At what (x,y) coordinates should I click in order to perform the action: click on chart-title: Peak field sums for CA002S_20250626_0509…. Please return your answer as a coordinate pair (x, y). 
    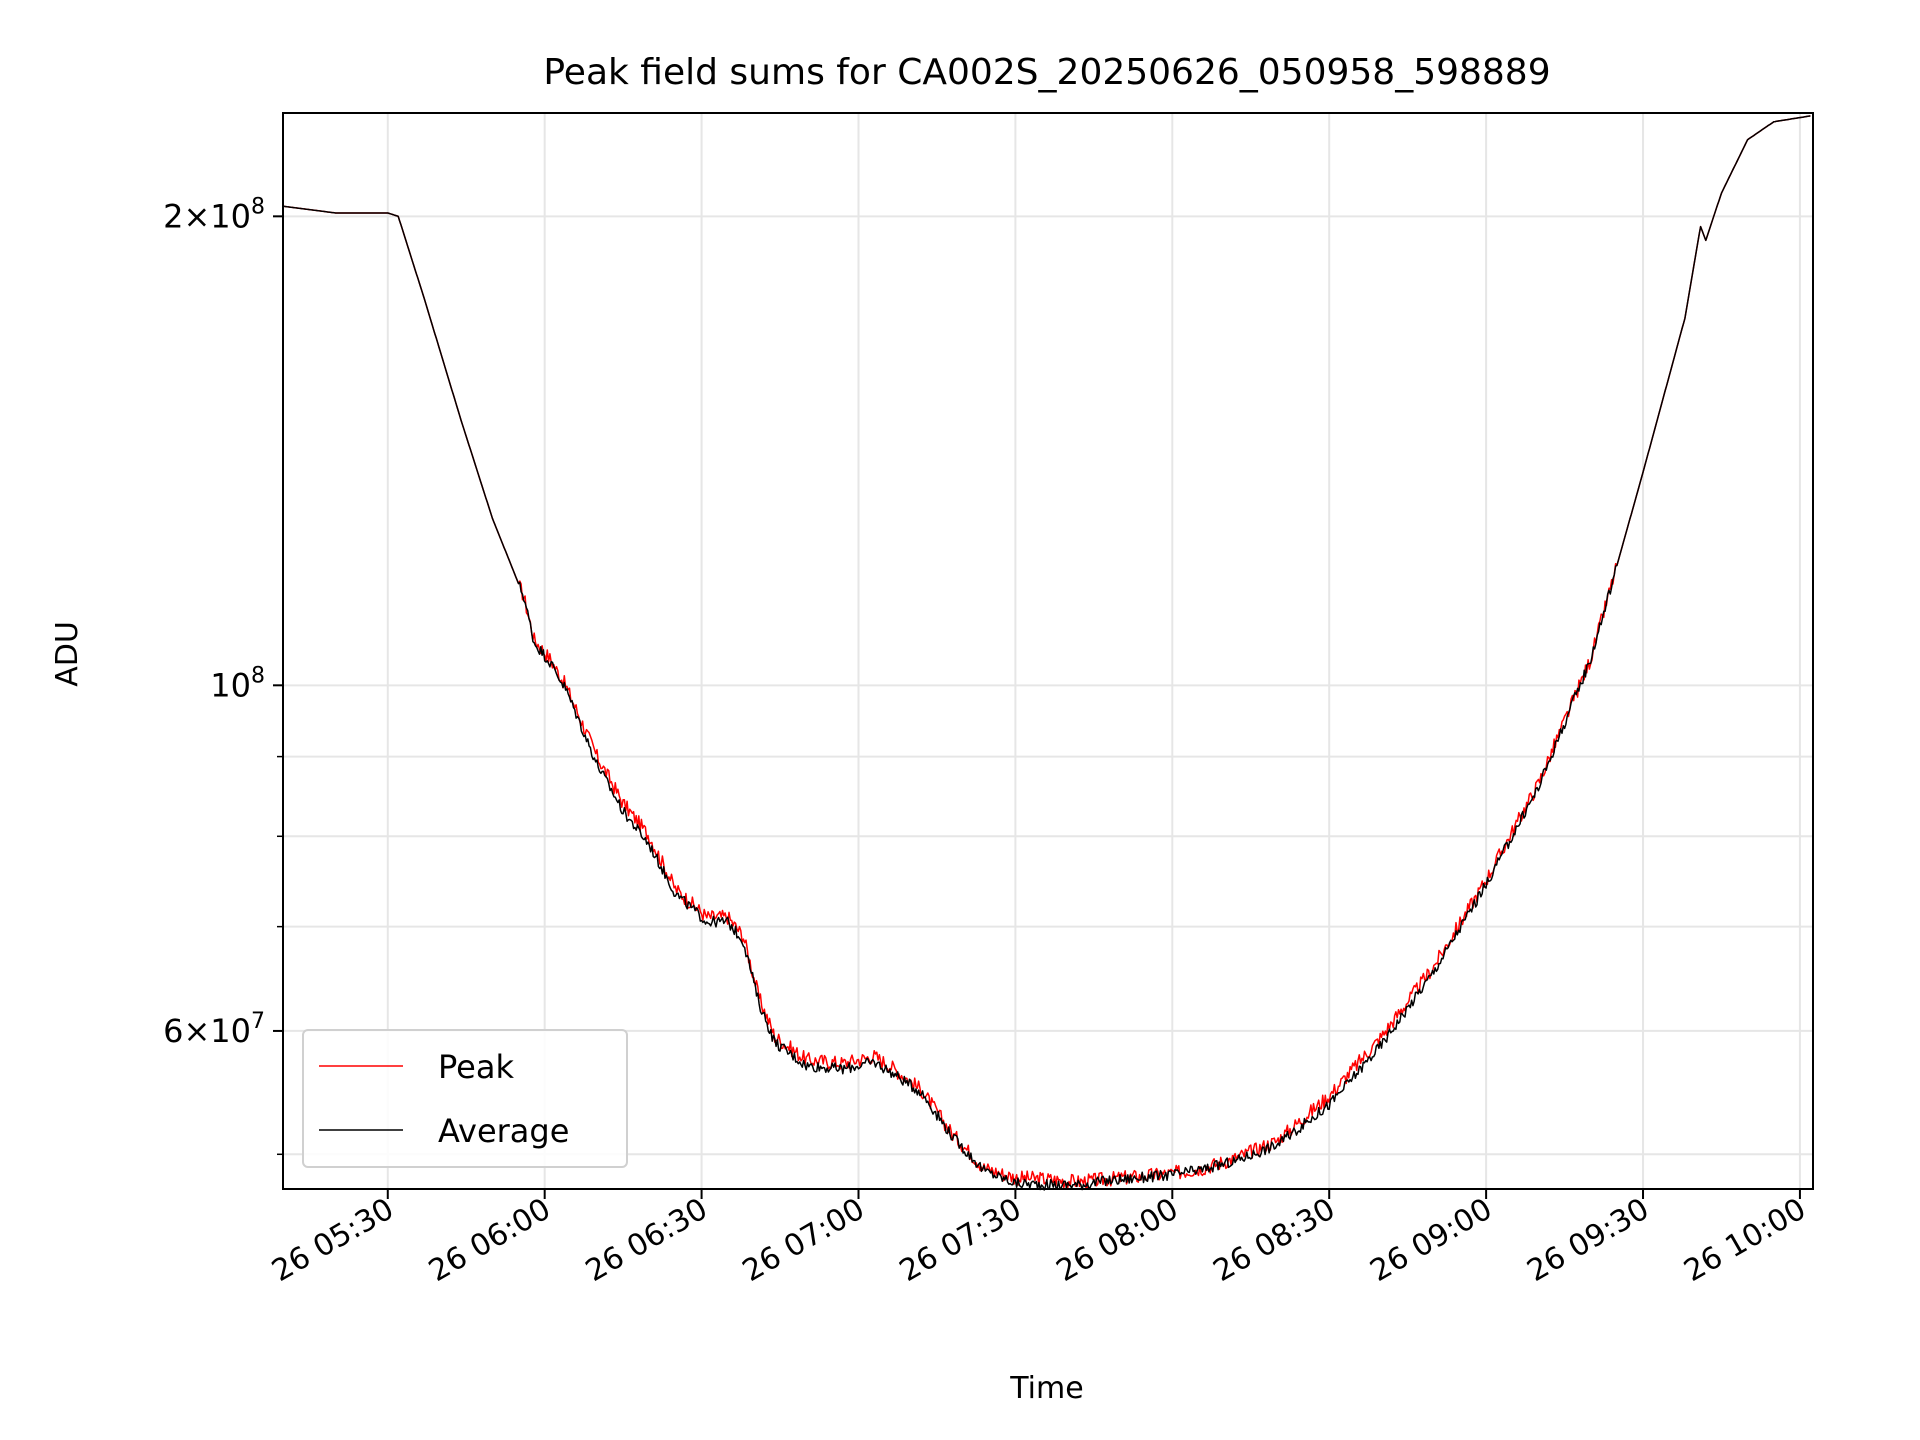
    Looking at the image, I should click on (1046, 72).